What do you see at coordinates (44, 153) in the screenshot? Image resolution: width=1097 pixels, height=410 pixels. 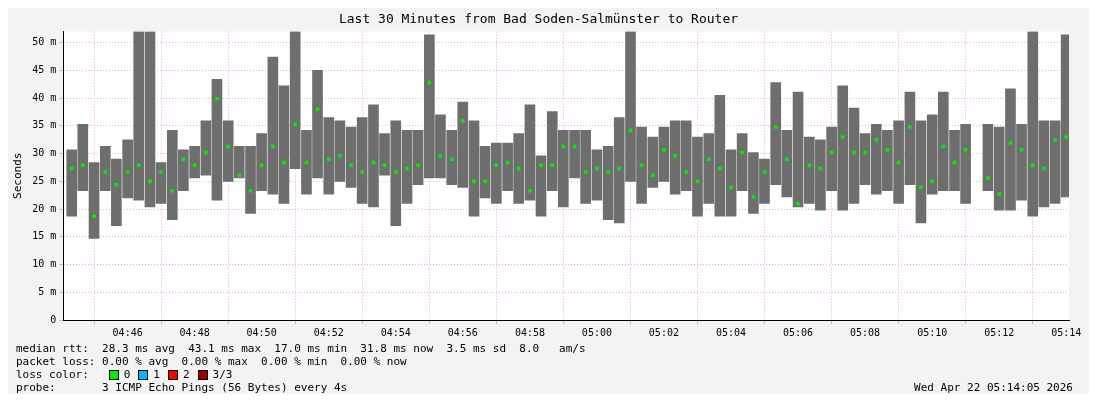 I see `y-tick-label: 30 m` at bounding box center [44, 153].